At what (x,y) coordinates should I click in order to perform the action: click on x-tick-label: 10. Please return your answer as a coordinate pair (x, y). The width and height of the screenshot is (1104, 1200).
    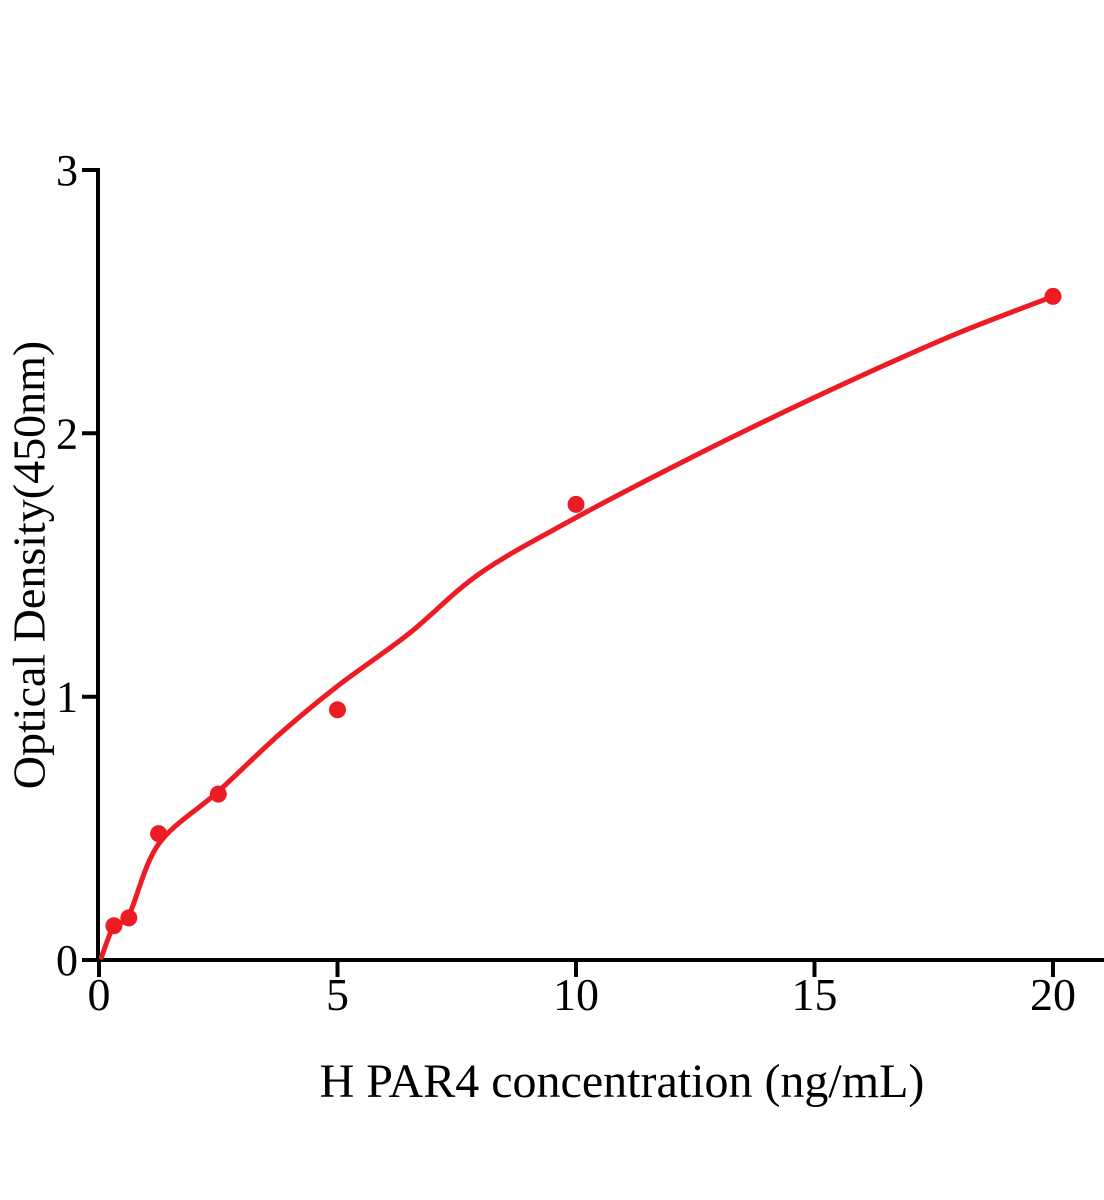
    Looking at the image, I should click on (576, 994).